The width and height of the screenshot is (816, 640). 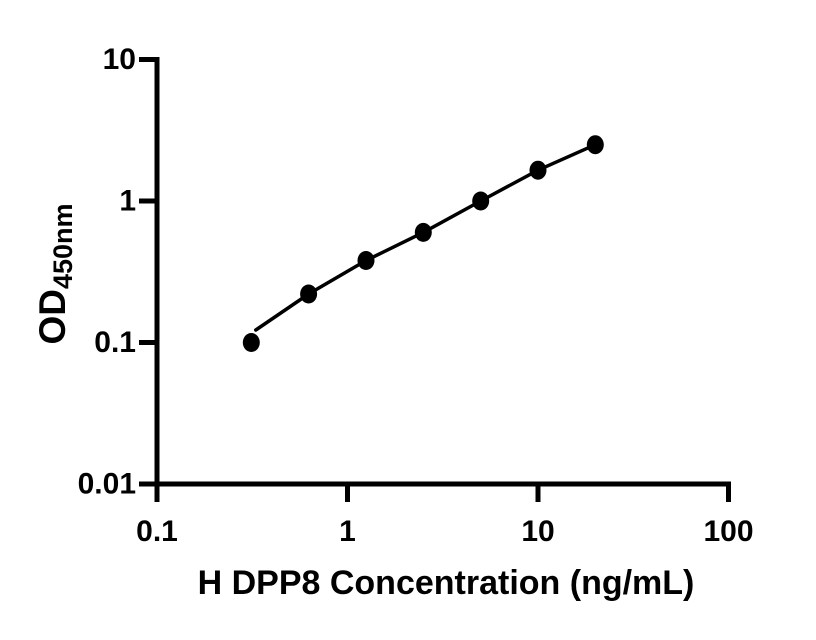 I want to click on y-axis-title-subscript: 450nm, so click(x=63, y=246).